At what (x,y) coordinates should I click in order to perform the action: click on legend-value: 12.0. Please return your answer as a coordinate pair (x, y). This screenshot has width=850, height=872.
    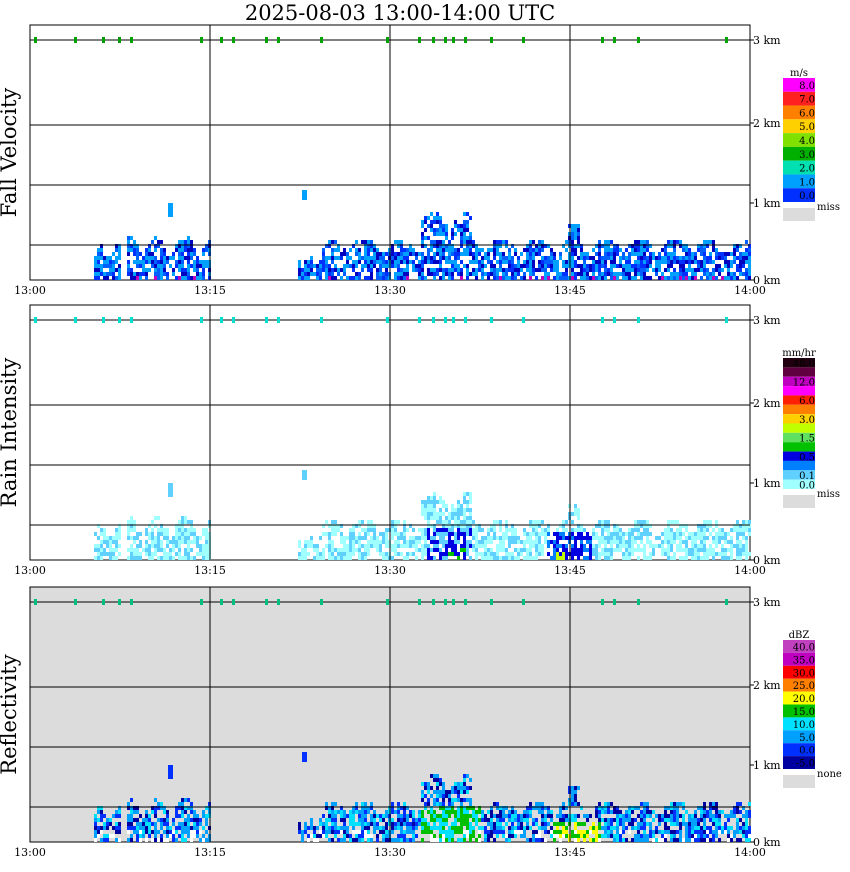
    Looking at the image, I should click on (804, 382).